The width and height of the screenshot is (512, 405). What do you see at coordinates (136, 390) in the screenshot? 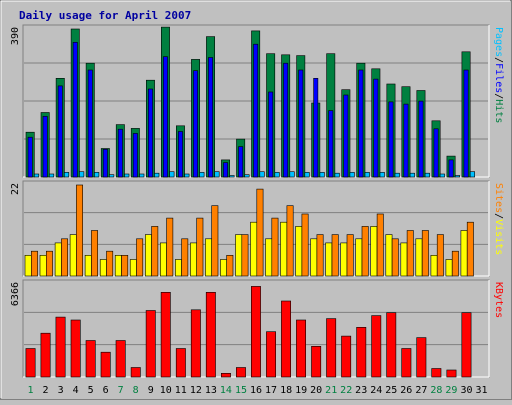
I see `x-tick-label-day-8: 8` at bounding box center [136, 390].